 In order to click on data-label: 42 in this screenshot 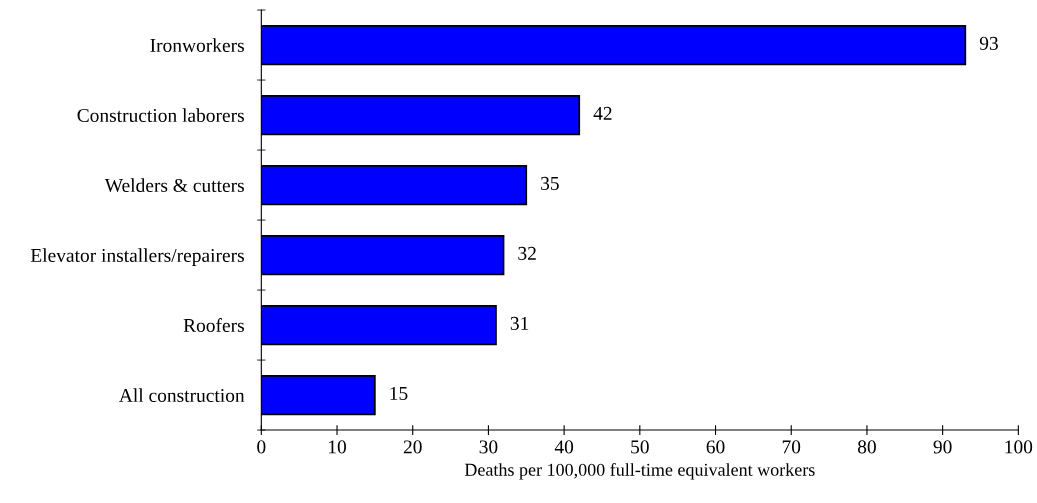, I will do `click(602, 113)`.